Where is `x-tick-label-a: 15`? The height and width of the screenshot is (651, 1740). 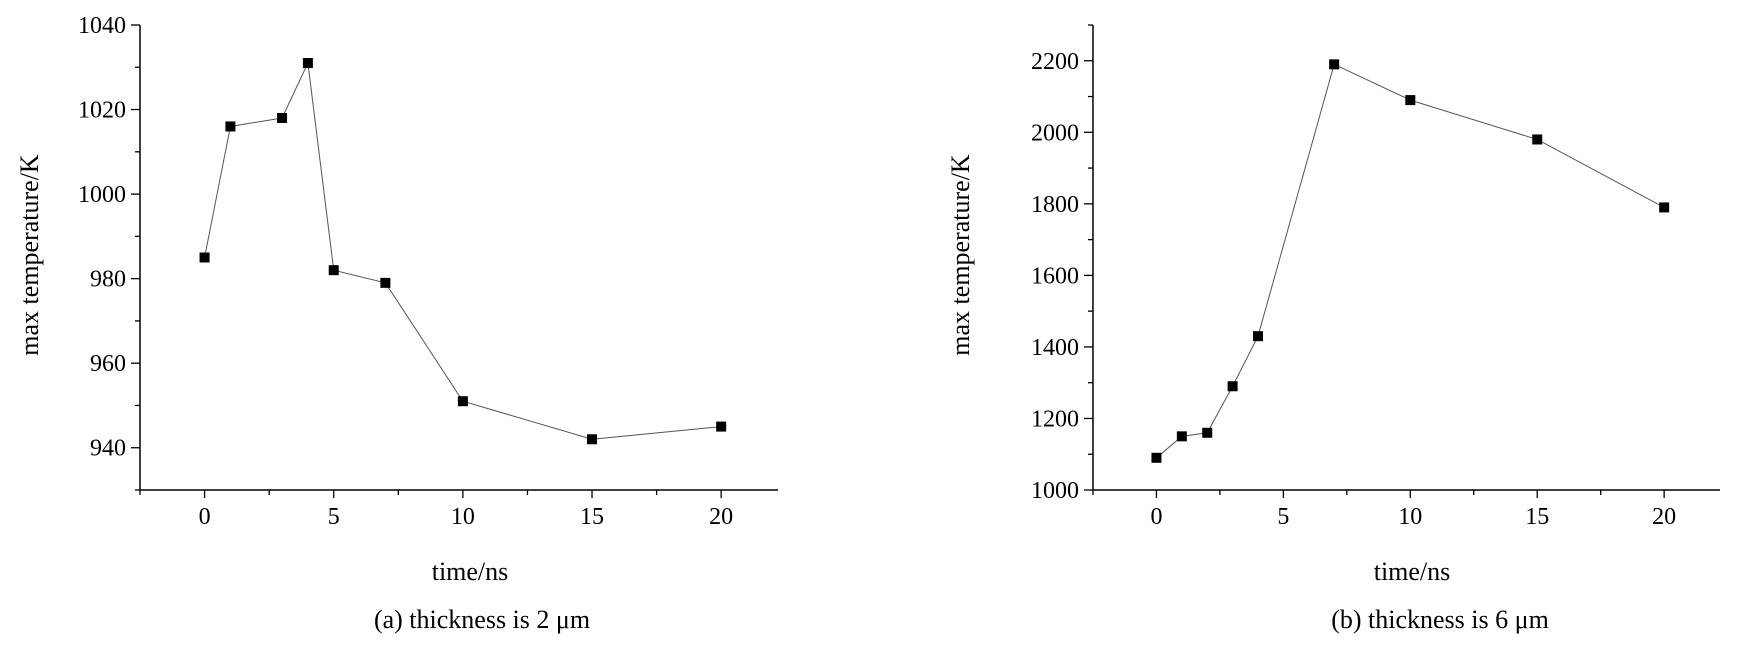
x-tick-label-a: 15 is located at coordinates (592, 517).